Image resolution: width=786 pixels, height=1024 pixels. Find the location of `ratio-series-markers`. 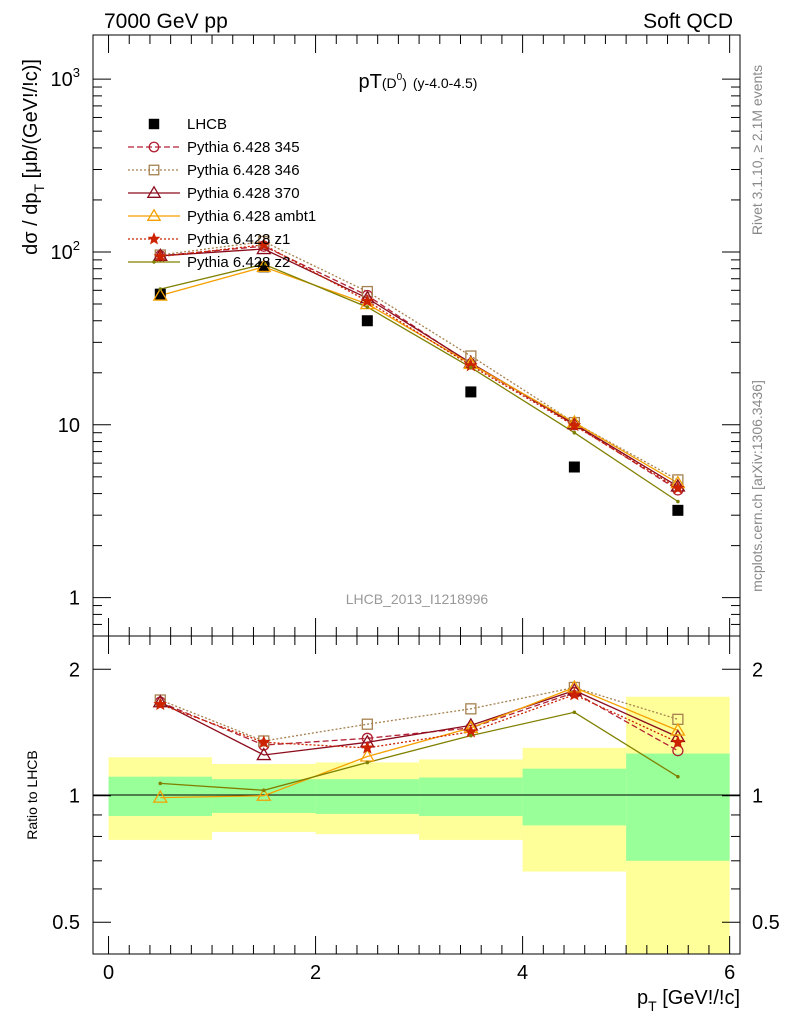

ratio-series-markers is located at coordinates (419, 741).